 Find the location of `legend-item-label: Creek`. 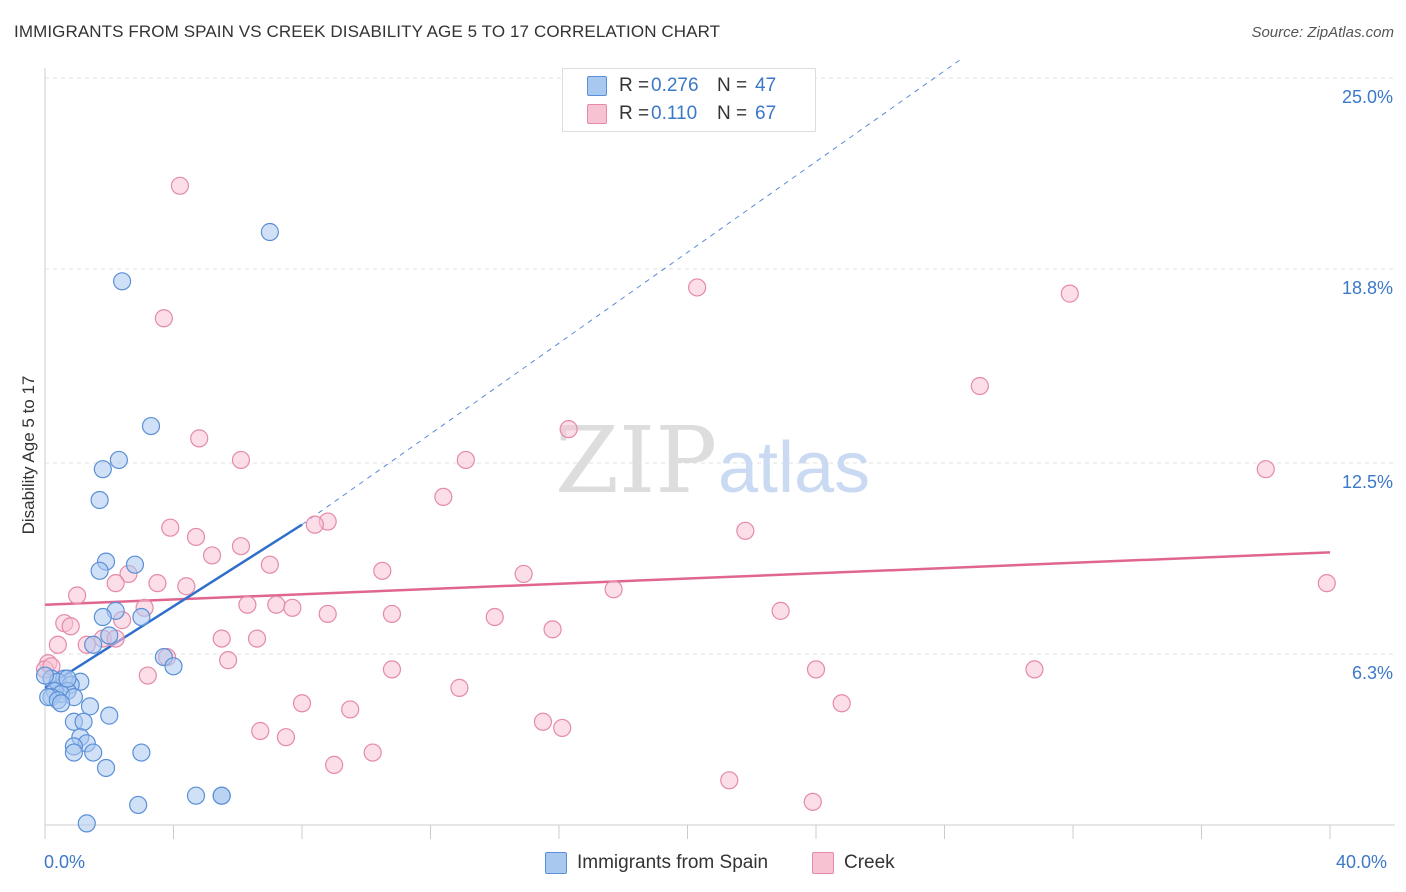

legend-item-label: Creek is located at coordinates (869, 862).